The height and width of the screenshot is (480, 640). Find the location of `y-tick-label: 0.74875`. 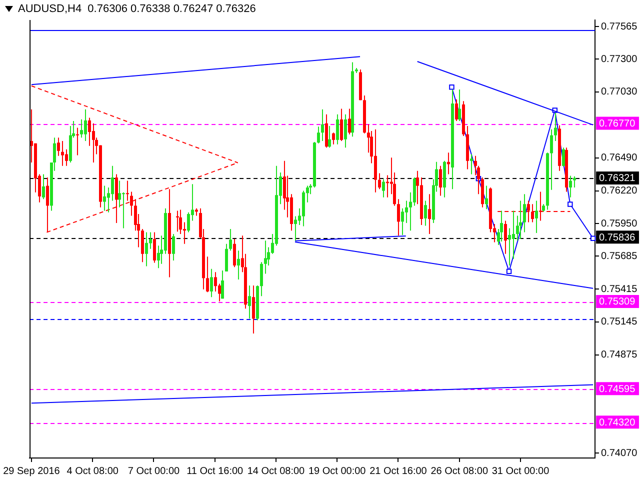

y-tick-label: 0.74875 is located at coordinates (619, 355).